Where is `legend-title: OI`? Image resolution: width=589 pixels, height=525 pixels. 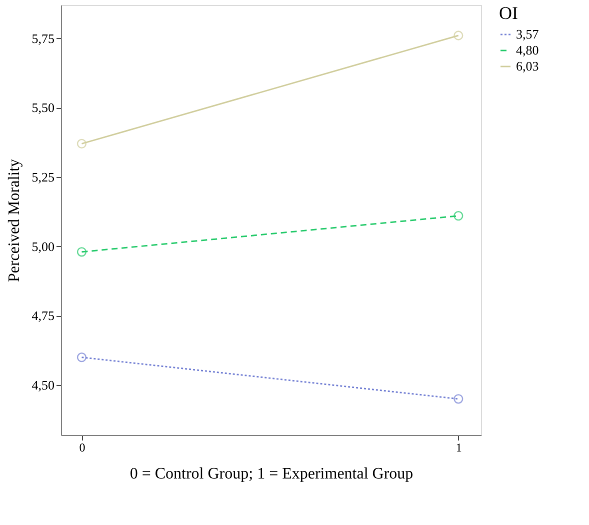 legend-title: OI is located at coordinates (508, 13).